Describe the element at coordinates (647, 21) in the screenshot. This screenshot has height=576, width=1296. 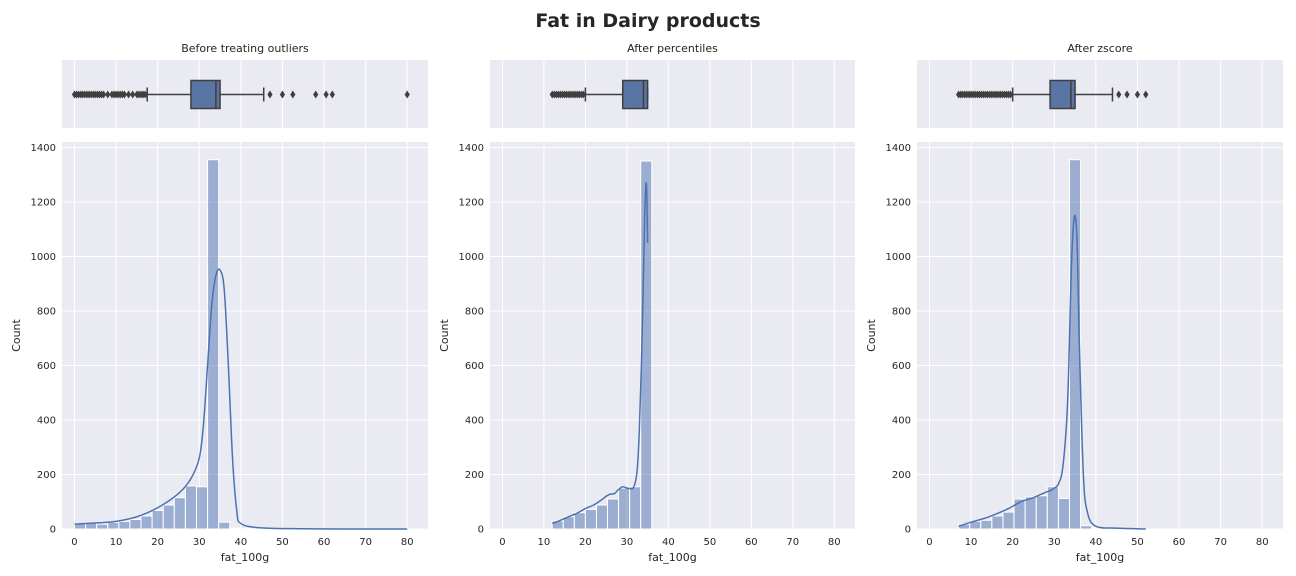
I see `figure-title: Fat in Dairy products` at that location.